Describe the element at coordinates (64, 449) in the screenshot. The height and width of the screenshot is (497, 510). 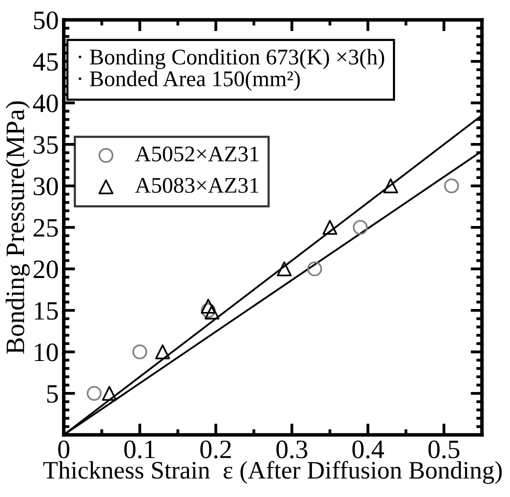
I see `x-tick-label: 0` at that location.